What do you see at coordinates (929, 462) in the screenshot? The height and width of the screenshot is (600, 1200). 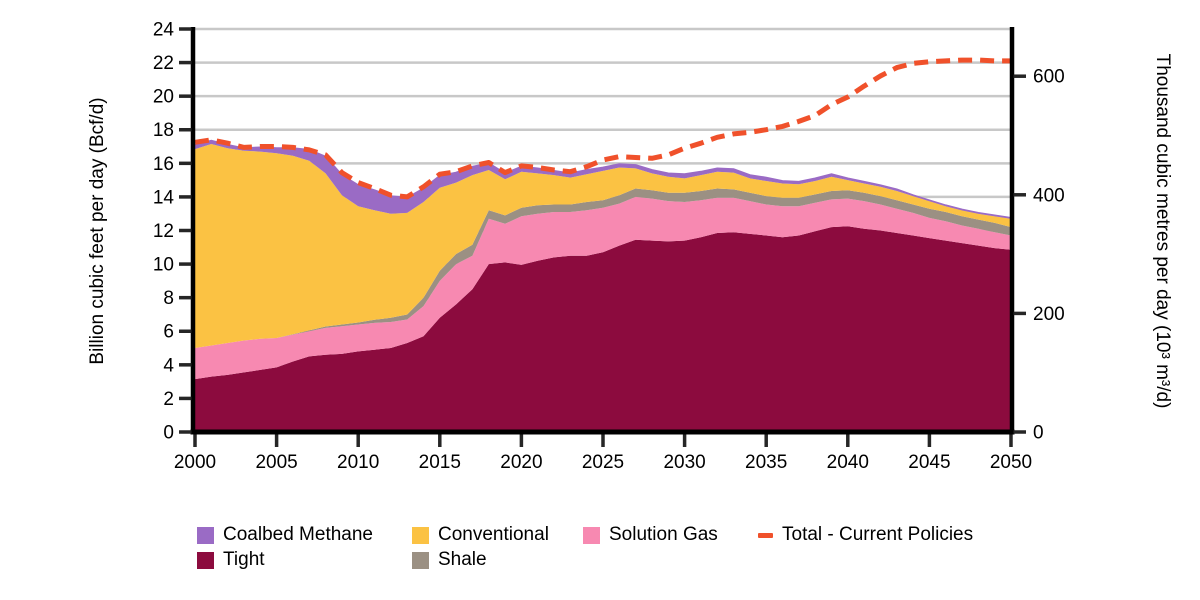 I see `bottom-tick-label-2045: 2045` at bounding box center [929, 462].